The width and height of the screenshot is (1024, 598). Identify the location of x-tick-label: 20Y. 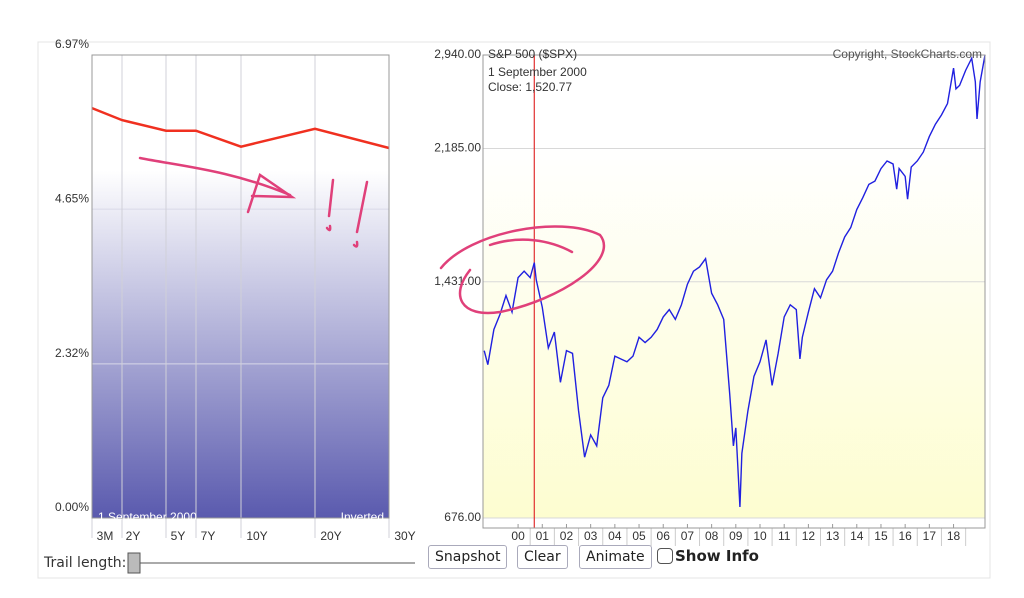
(330, 536).